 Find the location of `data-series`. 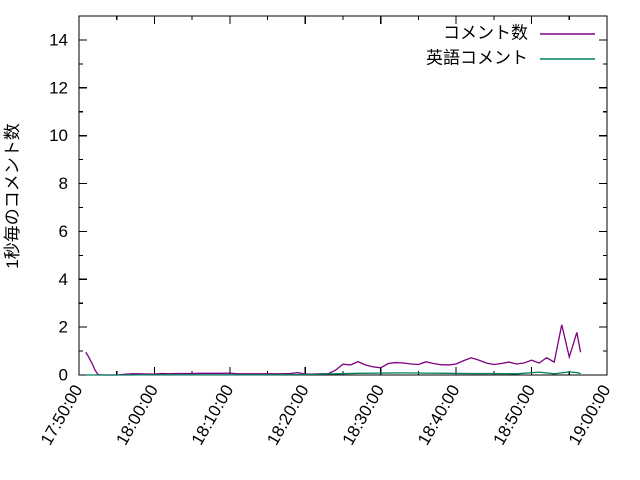

data-series is located at coordinates (333, 350).